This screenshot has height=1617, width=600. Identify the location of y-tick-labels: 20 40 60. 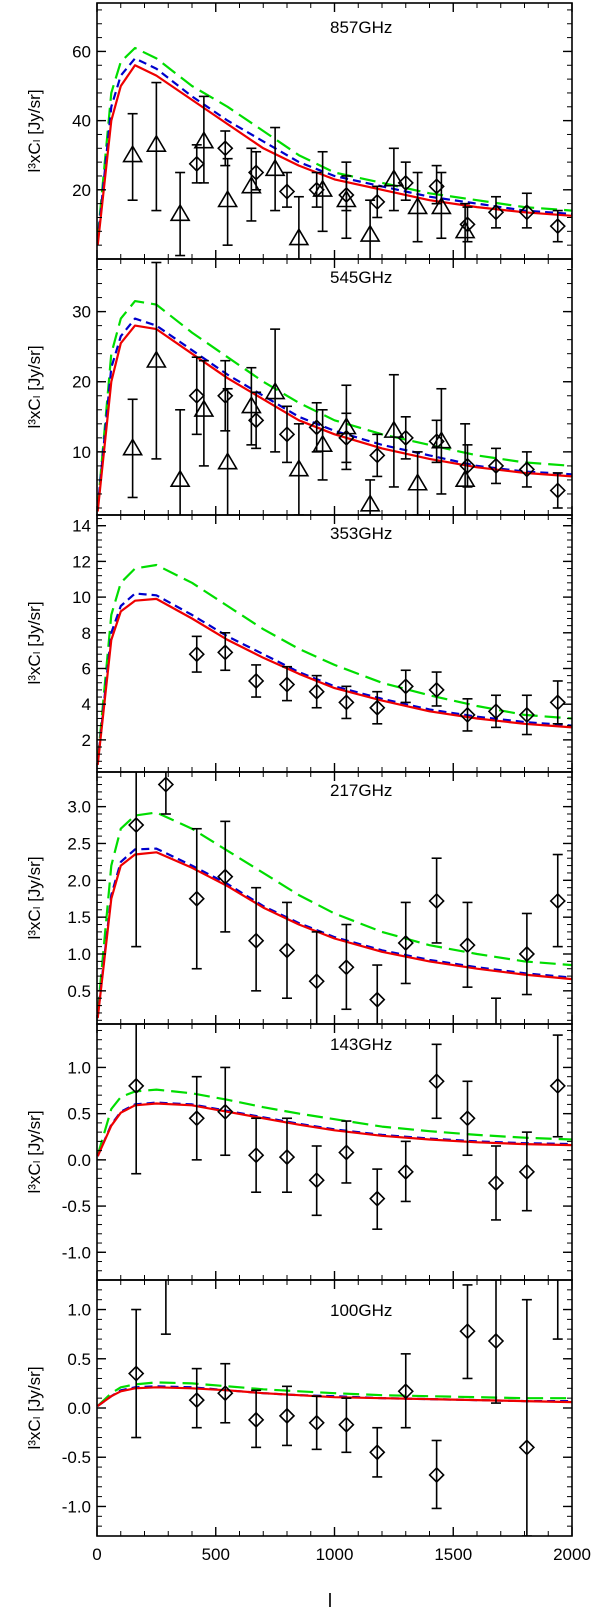
(81, 120).